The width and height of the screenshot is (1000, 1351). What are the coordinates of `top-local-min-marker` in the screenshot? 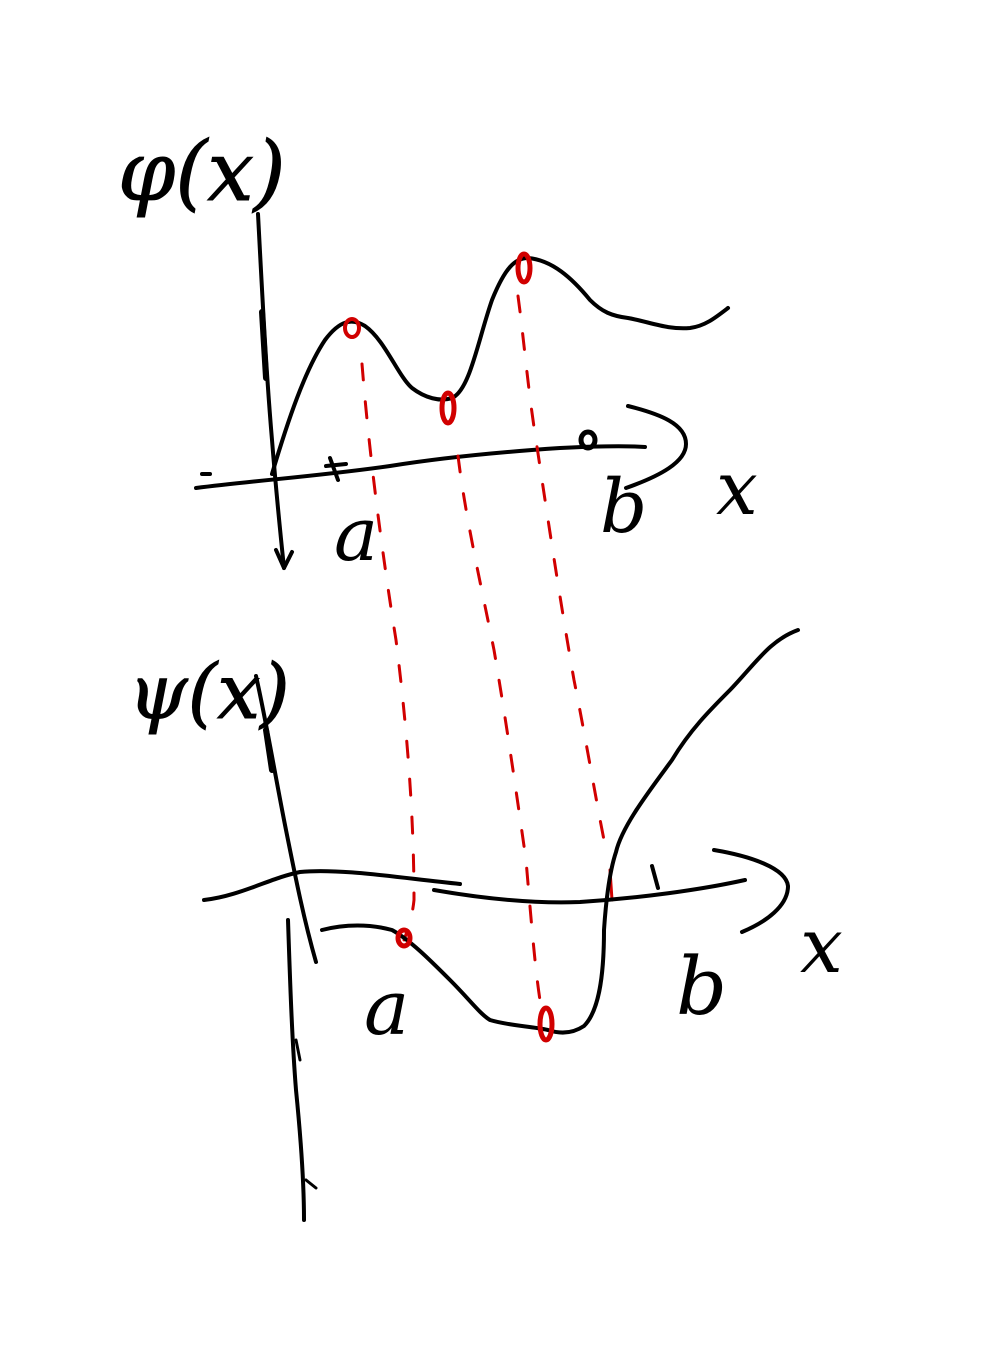 It's located at (448, 408).